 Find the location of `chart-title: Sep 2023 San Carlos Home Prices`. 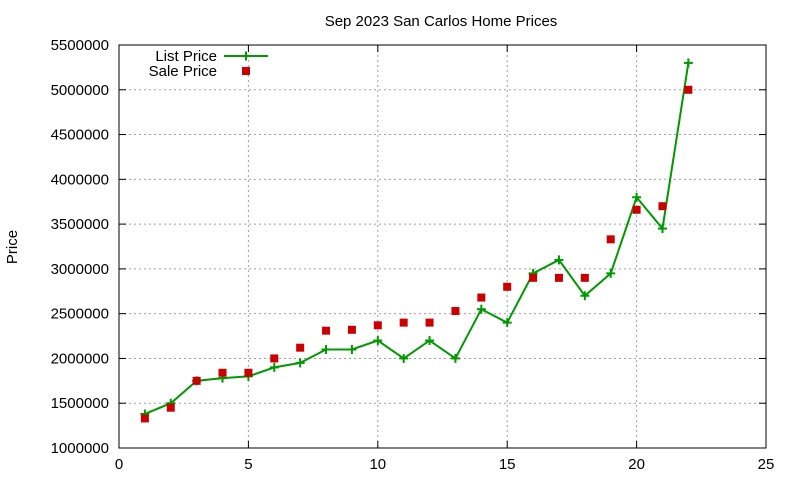

chart-title: Sep 2023 San Carlos Home Prices is located at coordinates (441, 21).